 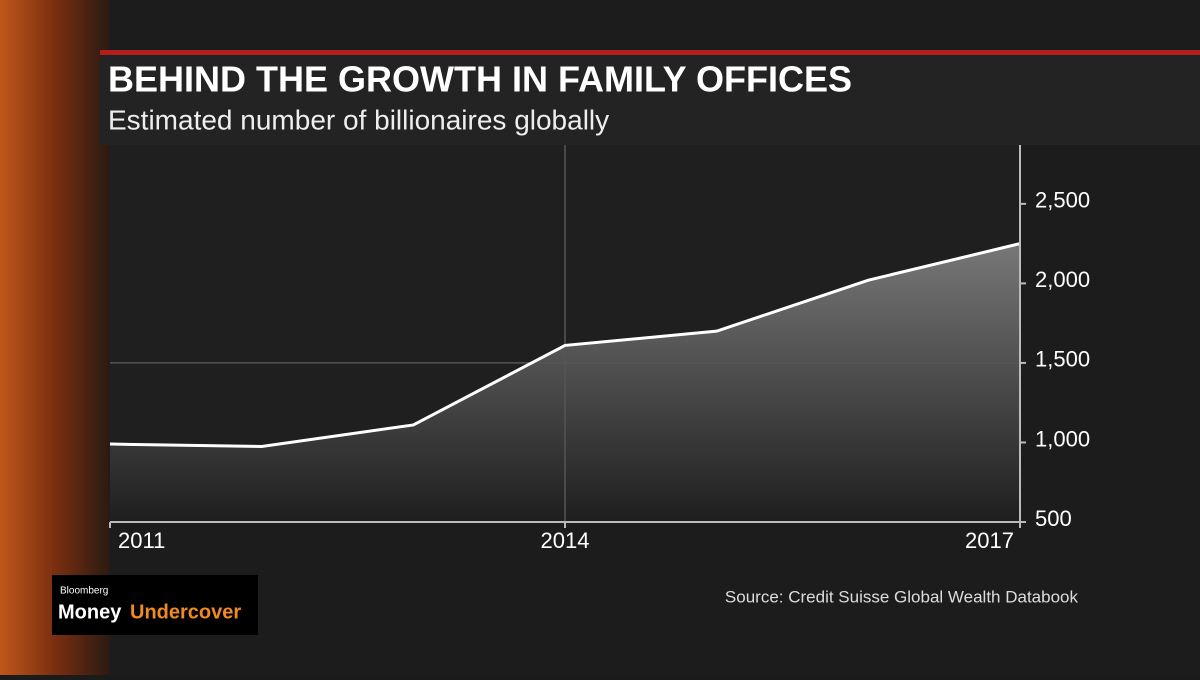 What do you see at coordinates (565, 540) in the screenshot?
I see `x-tick-label: 2014` at bounding box center [565, 540].